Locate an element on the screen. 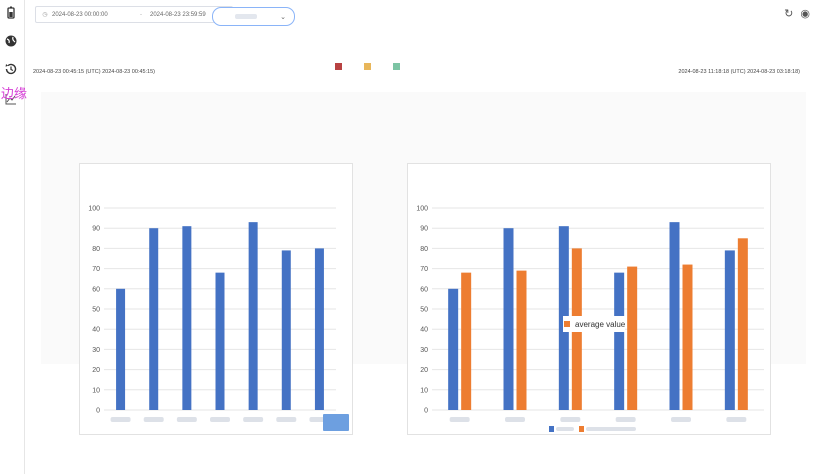 This screenshot has height=474, width=816. series-legend: average value is located at coordinates (594, 324).